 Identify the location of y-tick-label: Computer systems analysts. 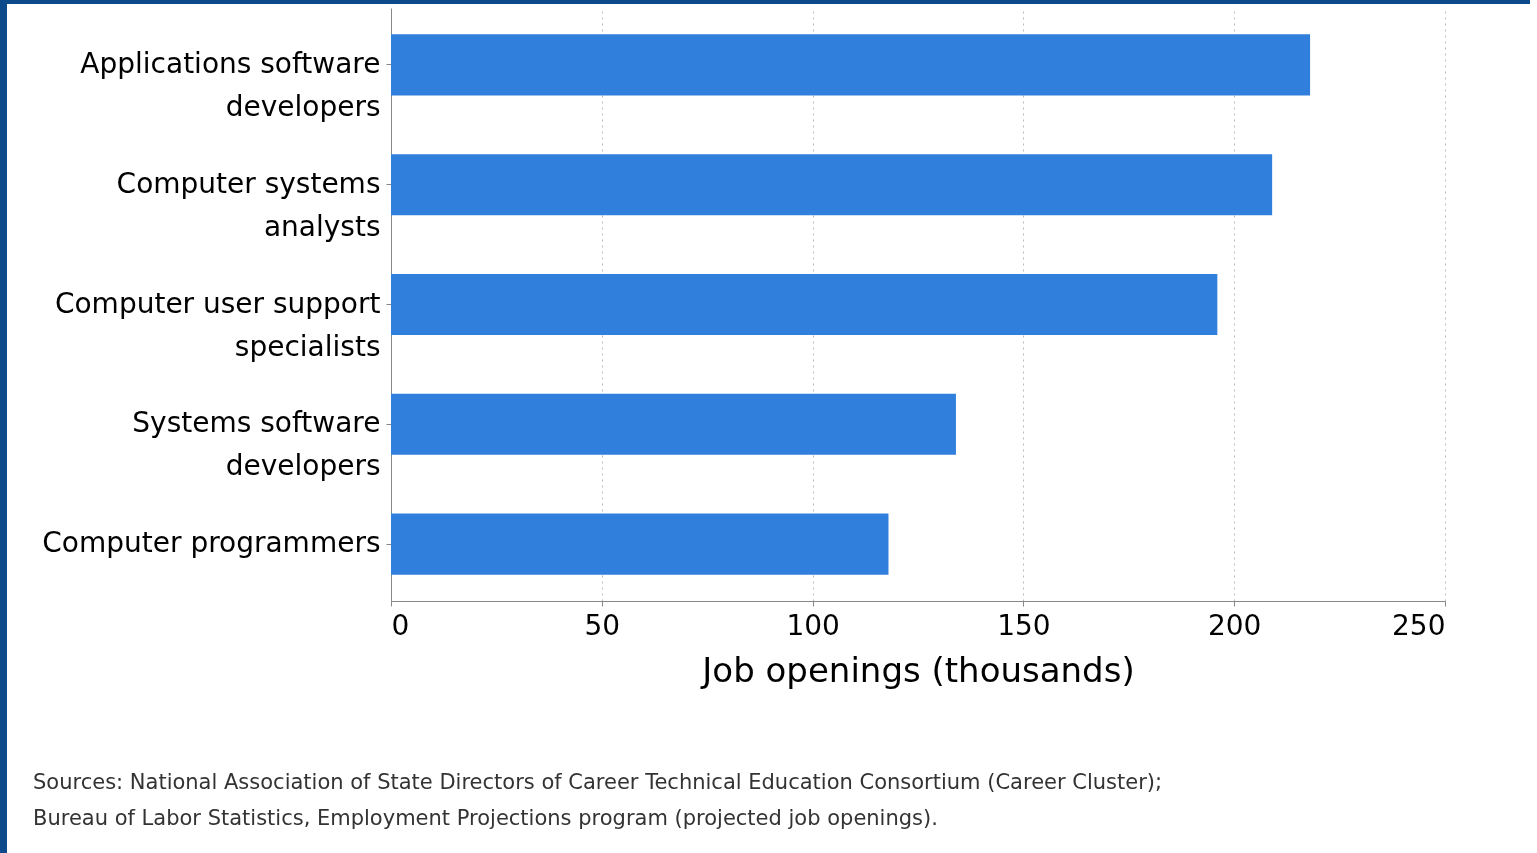
(248, 204).